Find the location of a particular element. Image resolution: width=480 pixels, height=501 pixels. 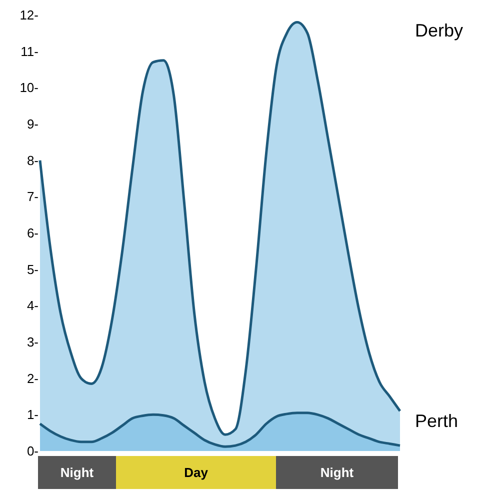

y-tick-label: 11- is located at coordinates (29, 51).